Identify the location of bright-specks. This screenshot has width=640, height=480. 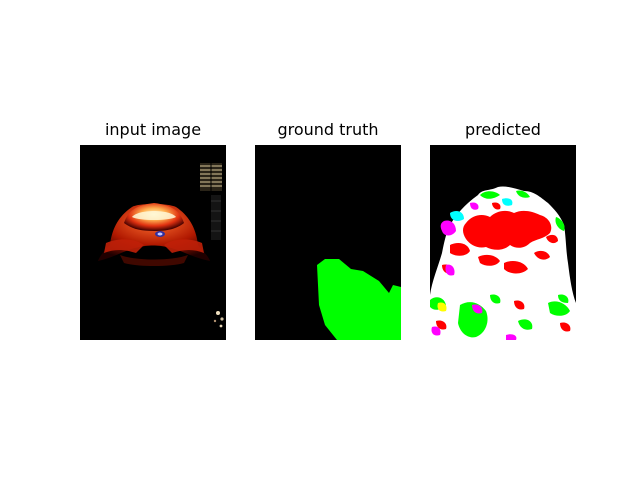
(218, 319).